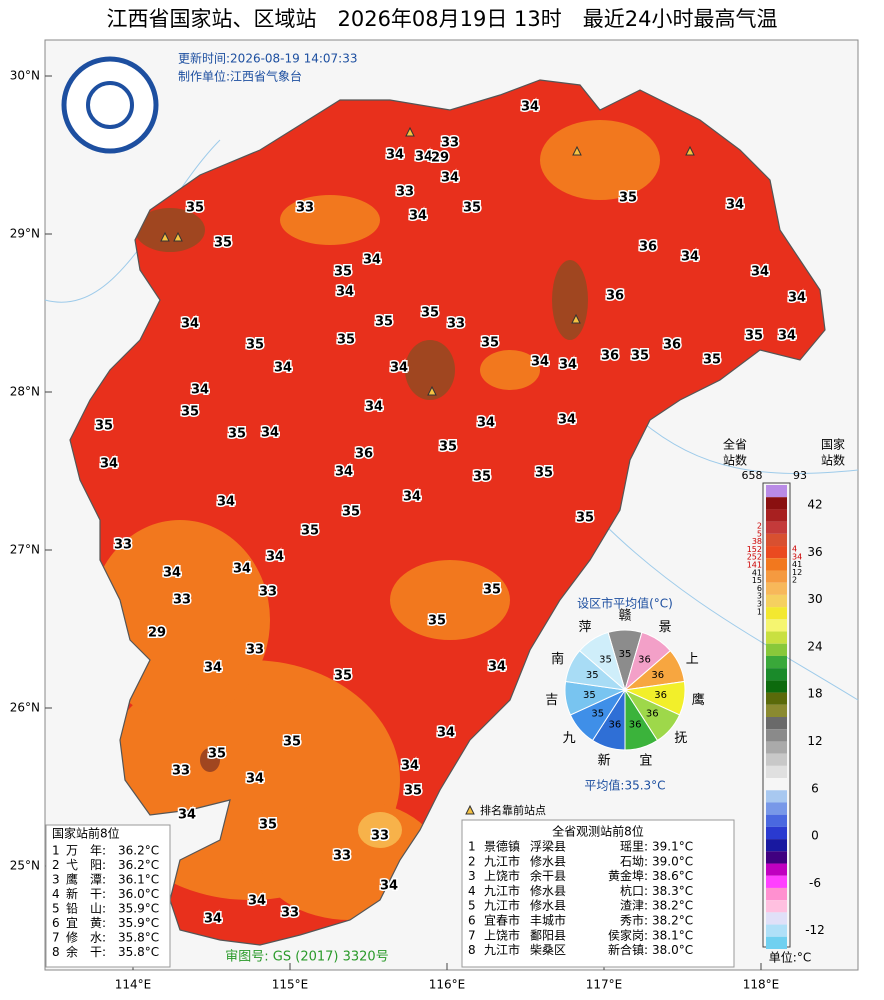 This screenshot has height=1000, width=884. I want to click on national-cell: 36.1°C, so click(138, 880).